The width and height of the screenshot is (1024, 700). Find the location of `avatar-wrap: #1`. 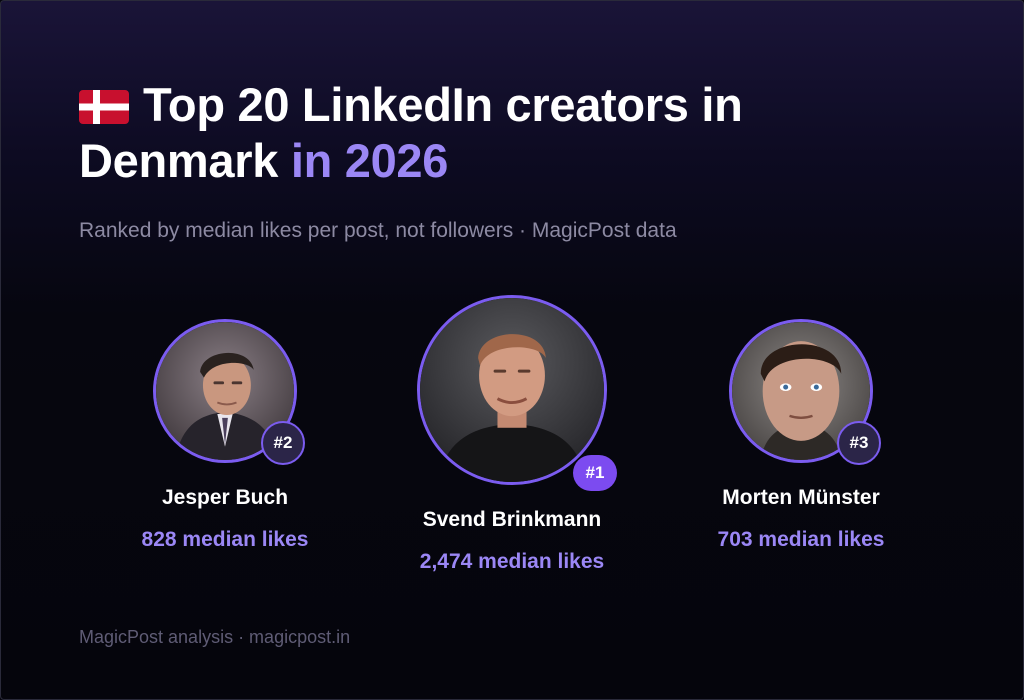

avatar-wrap: #1 is located at coordinates (517, 393).